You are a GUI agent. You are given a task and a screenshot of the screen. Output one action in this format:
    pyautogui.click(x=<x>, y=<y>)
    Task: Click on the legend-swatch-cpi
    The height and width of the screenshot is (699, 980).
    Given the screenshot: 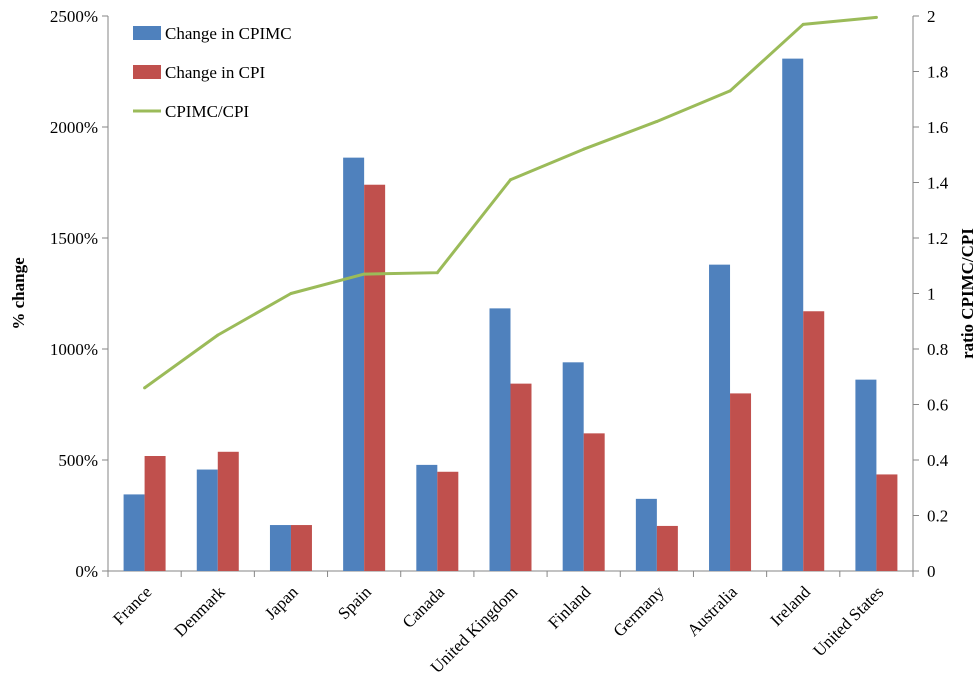 What is the action you would take?
    pyautogui.click(x=147, y=72)
    